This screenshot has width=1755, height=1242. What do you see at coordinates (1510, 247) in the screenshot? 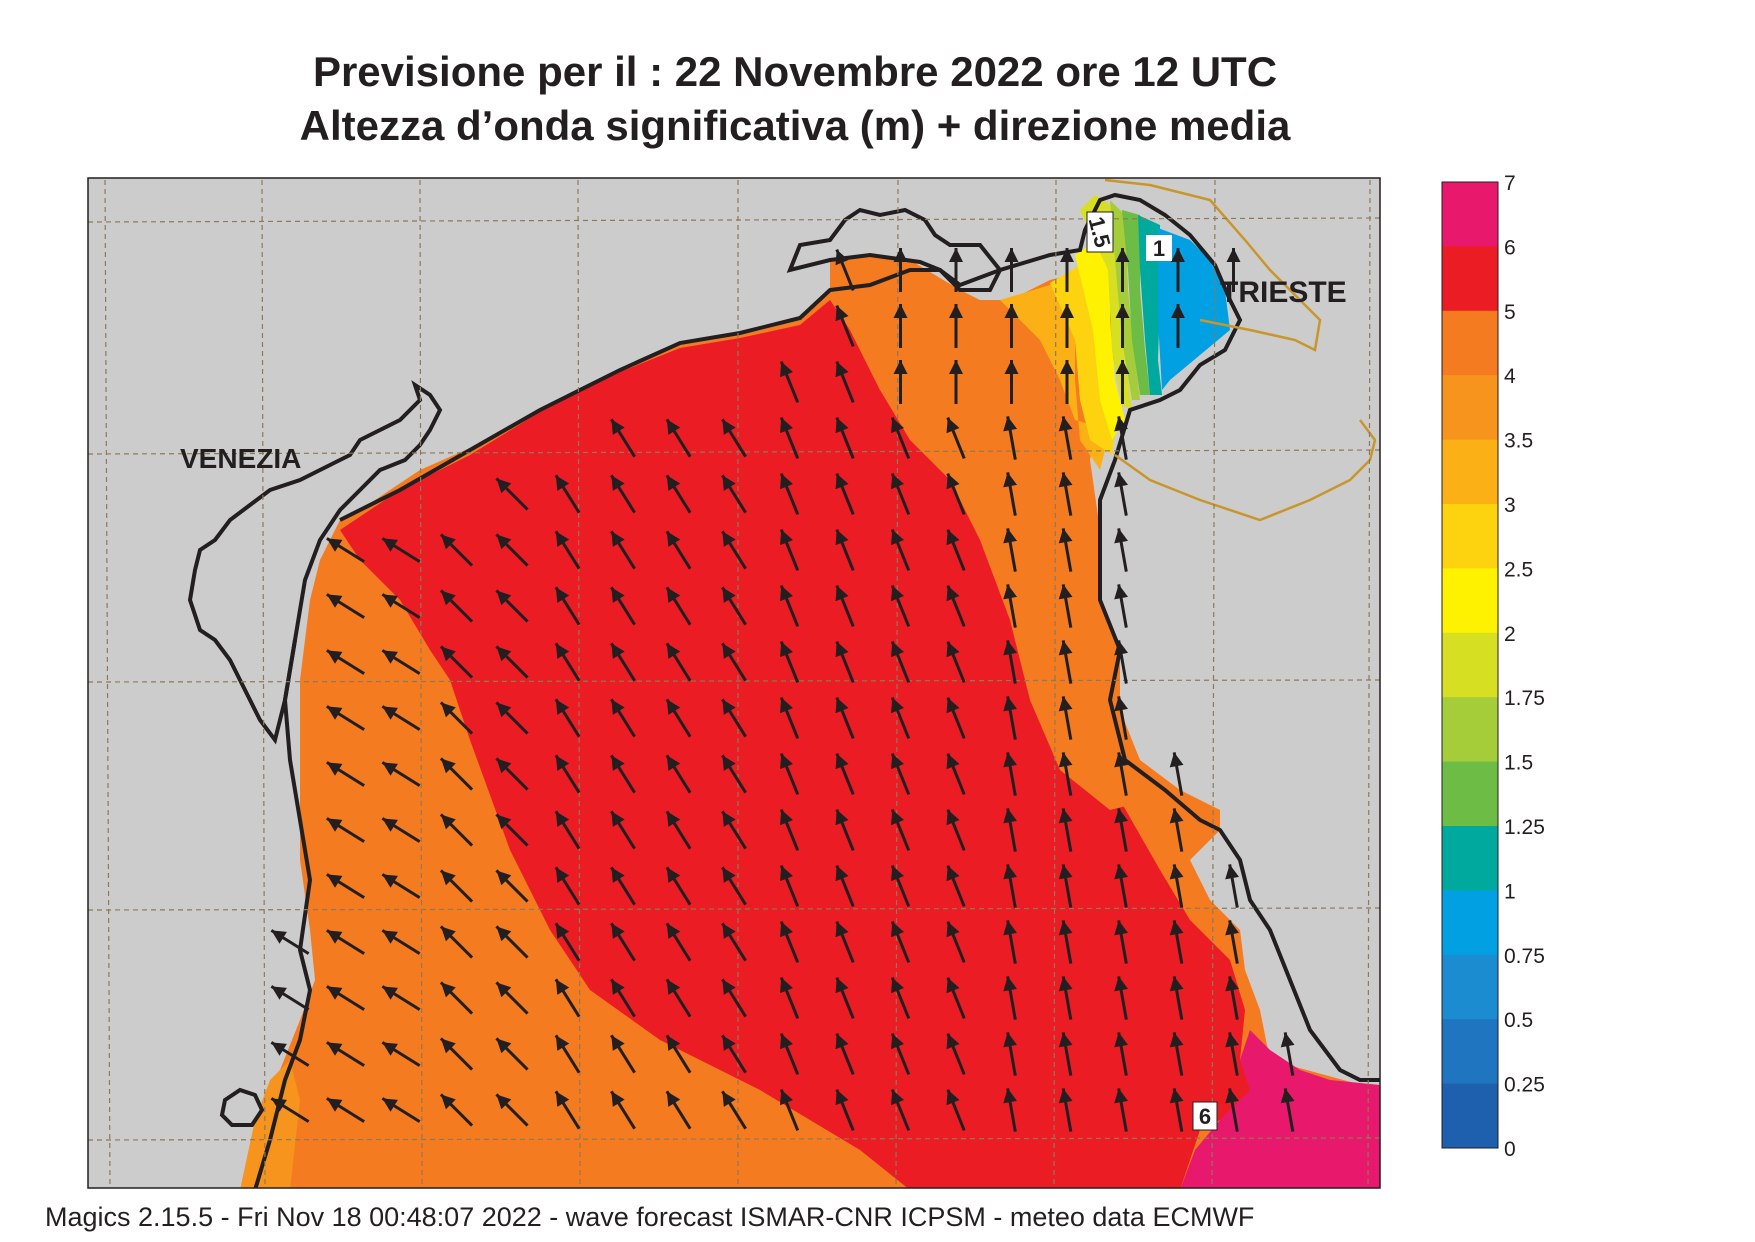
I see `legend-tick-label: 6` at bounding box center [1510, 247].